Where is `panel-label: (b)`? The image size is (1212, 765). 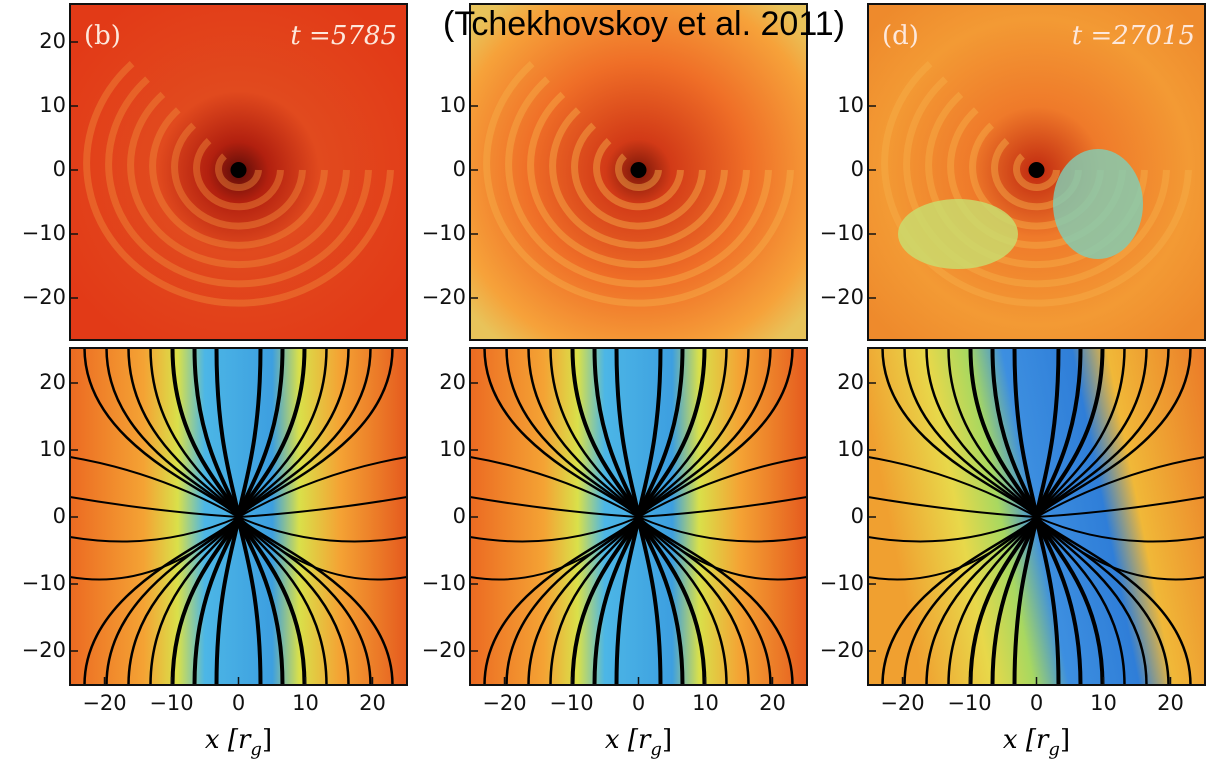 panel-label: (b) is located at coordinates (102, 36).